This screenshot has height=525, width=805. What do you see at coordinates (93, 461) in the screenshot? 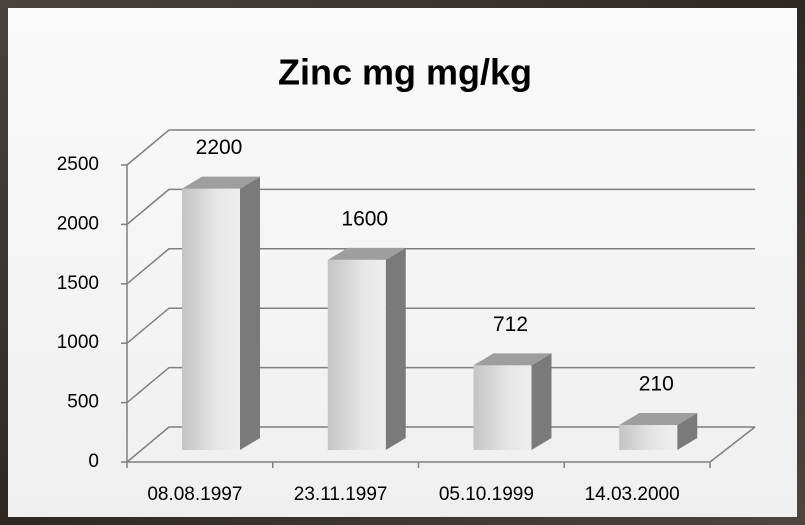
I see `y-tick-label: 0` at bounding box center [93, 461].